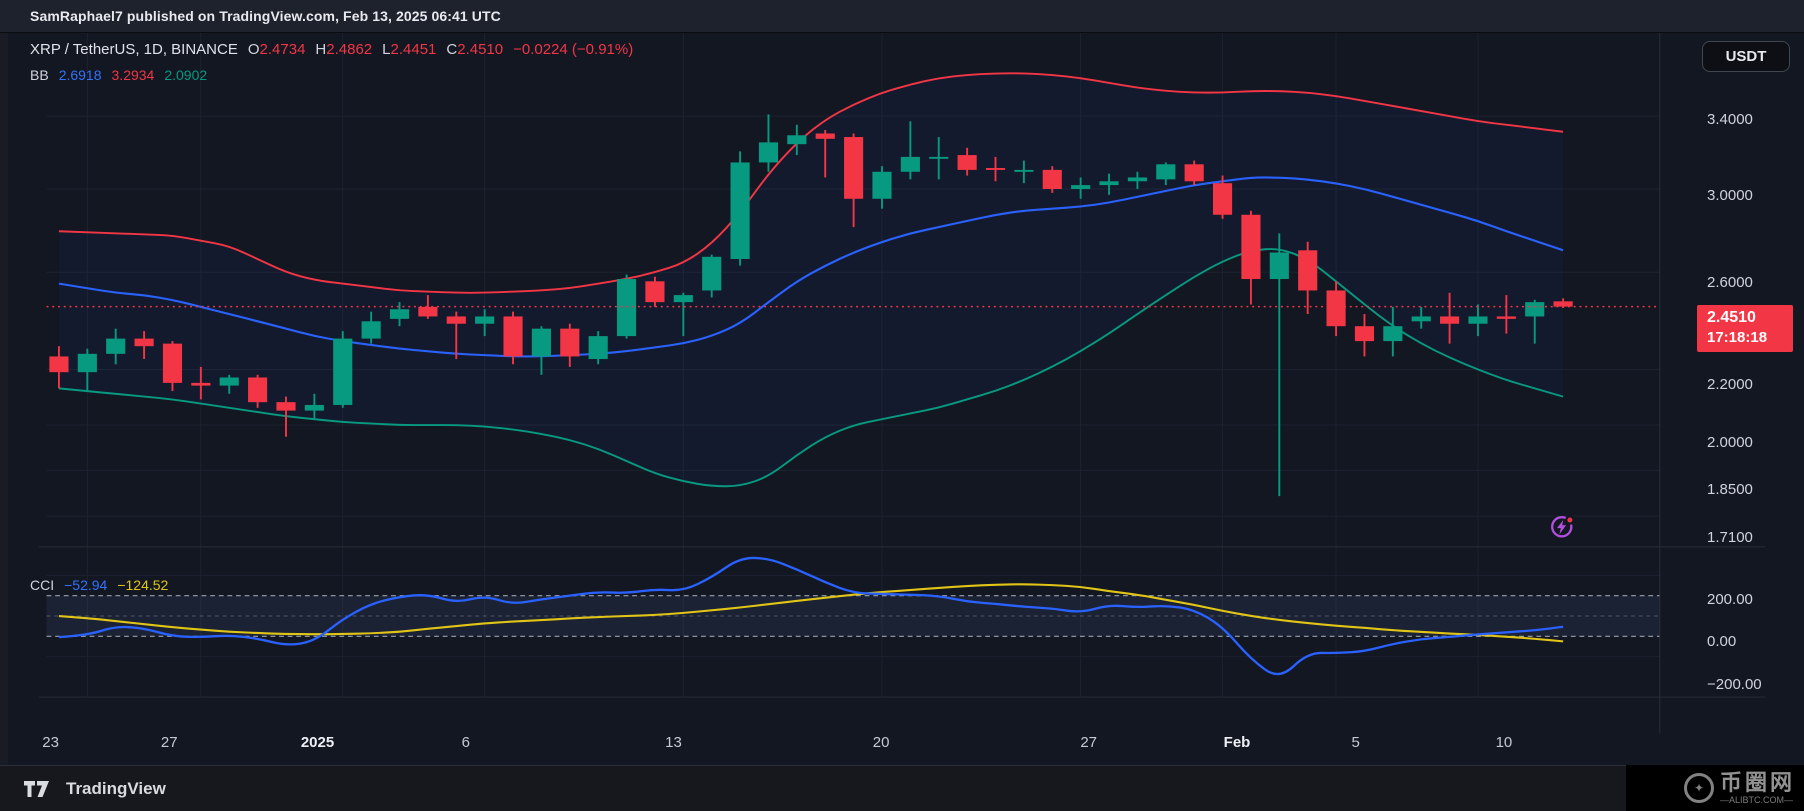 This screenshot has height=811, width=1804. Describe the element at coordinates (344, 49) in the screenshot. I see `ohlc-high: H 2.4862` at that location.